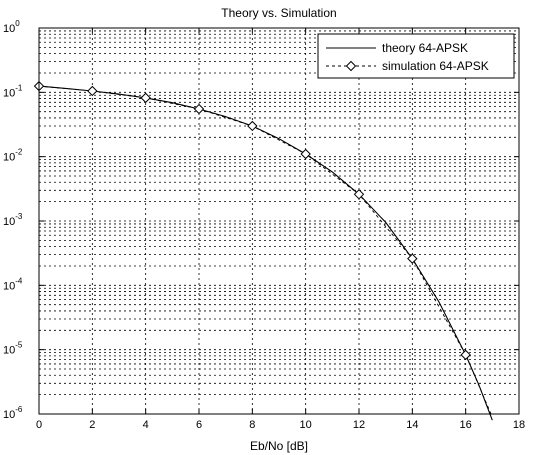 This screenshot has width=540, height=455. What do you see at coordinates (13, 413) in the screenshot?
I see `y-tick-label: 10⁻⁶` at bounding box center [13, 413].